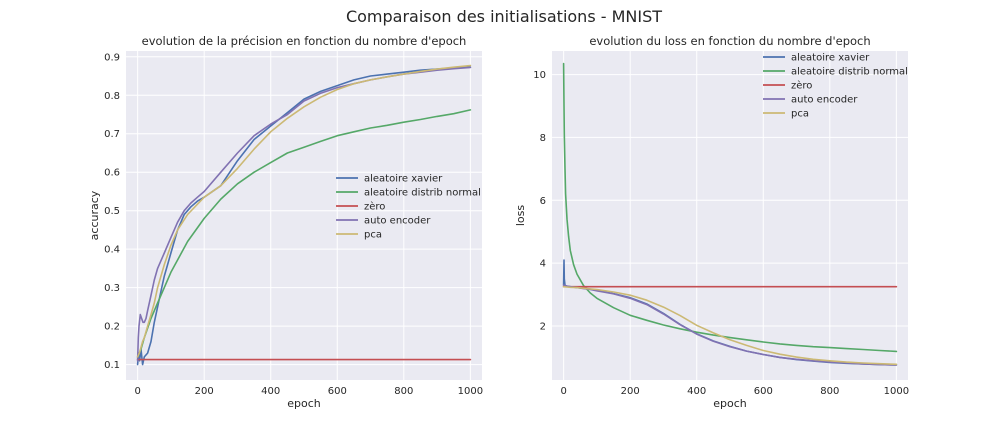 The height and width of the screenshot is (432, 1008). What do you see at coordinates (730, 325) in the screenshot?
I see `series-line-pca` at bounding box center [730, 325].